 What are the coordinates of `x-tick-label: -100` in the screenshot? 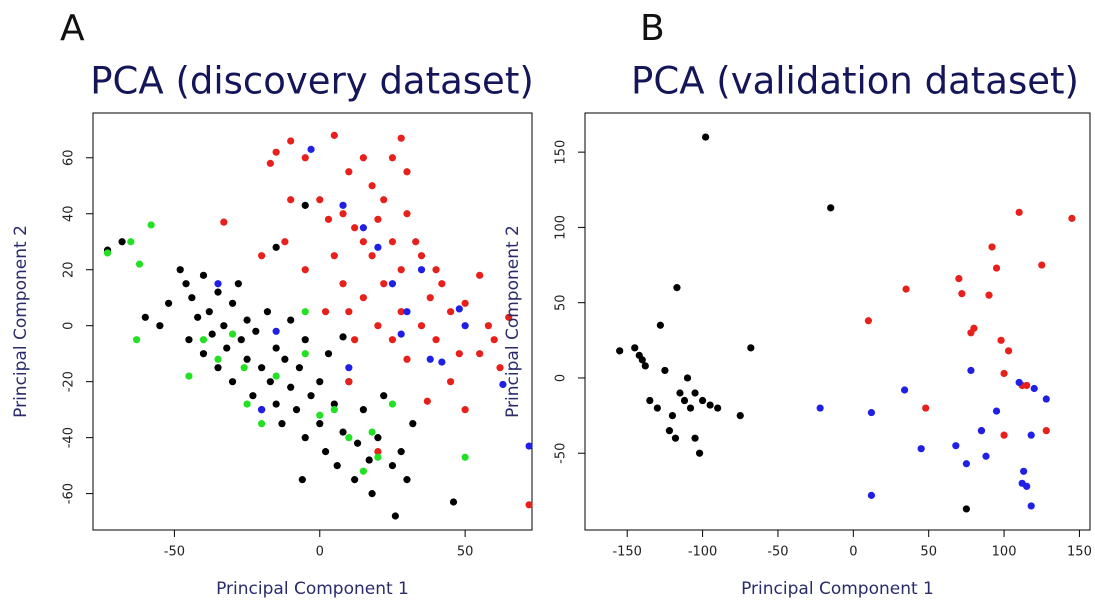 It's located at (703, 552).